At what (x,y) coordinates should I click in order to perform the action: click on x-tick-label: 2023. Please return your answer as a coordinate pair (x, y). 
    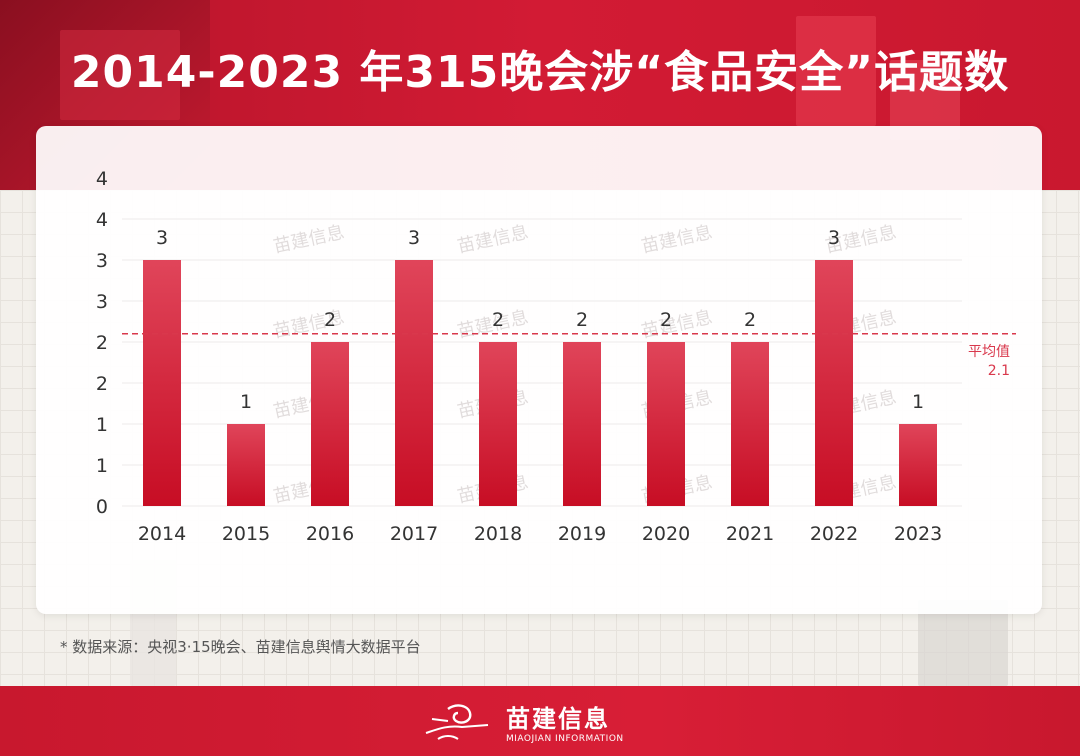
    Looking at the image, I should click on (918, 534).